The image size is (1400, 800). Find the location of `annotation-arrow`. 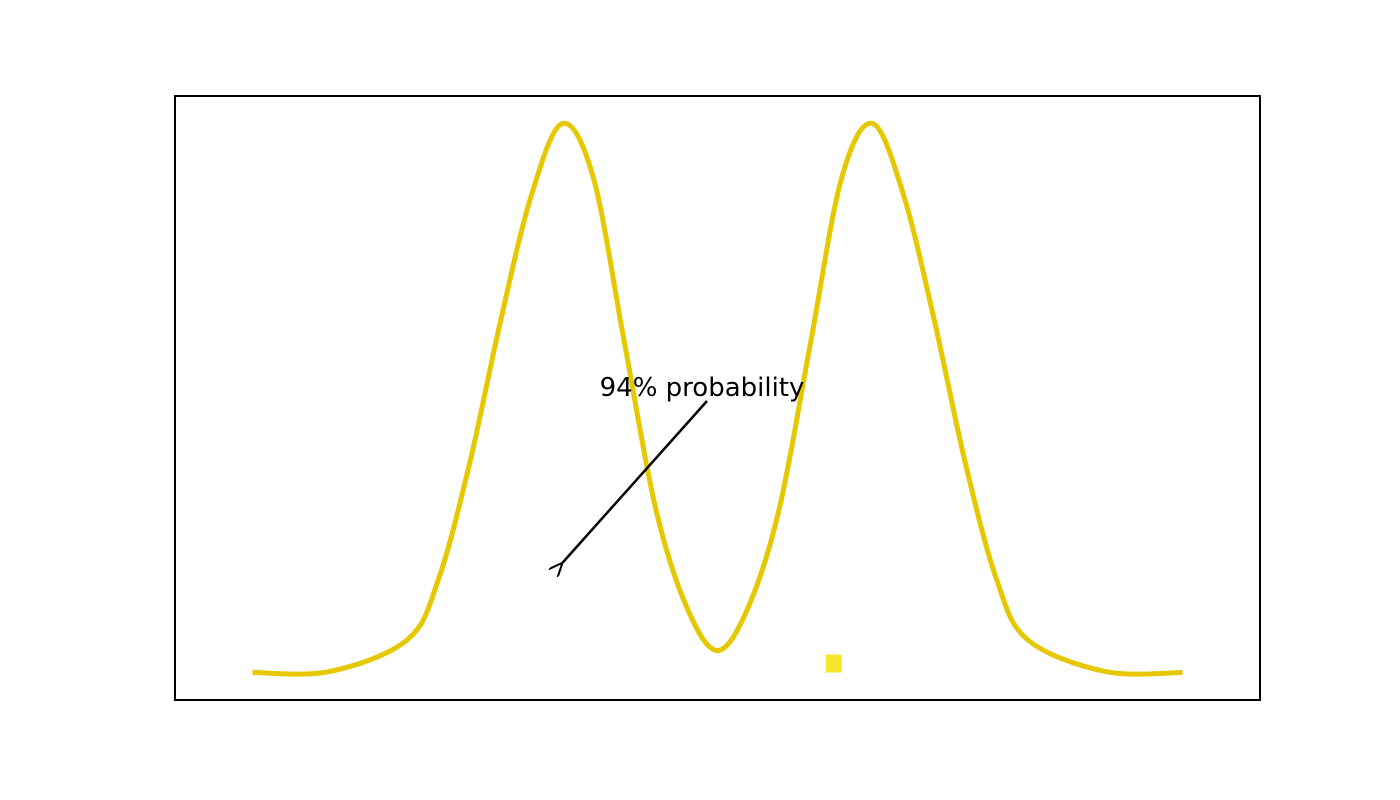

annotation-arrow is located at coordinates (635, 481).